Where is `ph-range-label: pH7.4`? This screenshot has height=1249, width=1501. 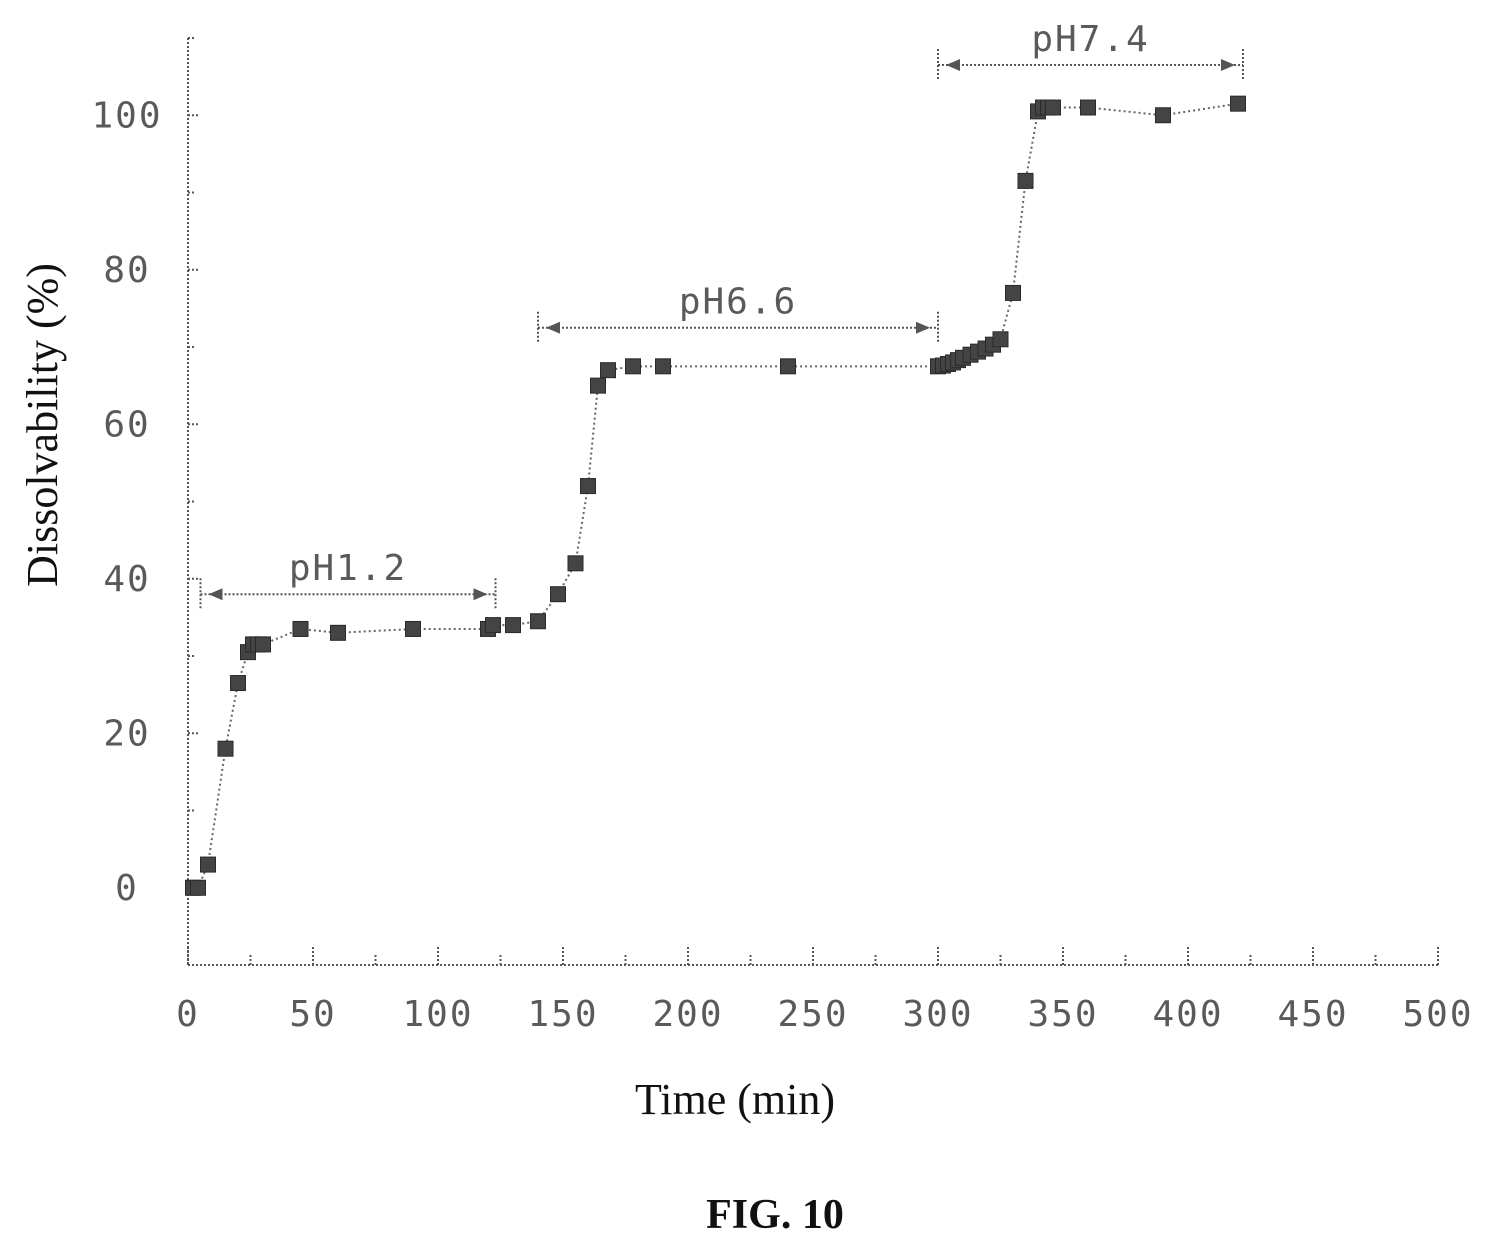
ph-range-label: pH7.4 is located at coordinates (1090, 39).